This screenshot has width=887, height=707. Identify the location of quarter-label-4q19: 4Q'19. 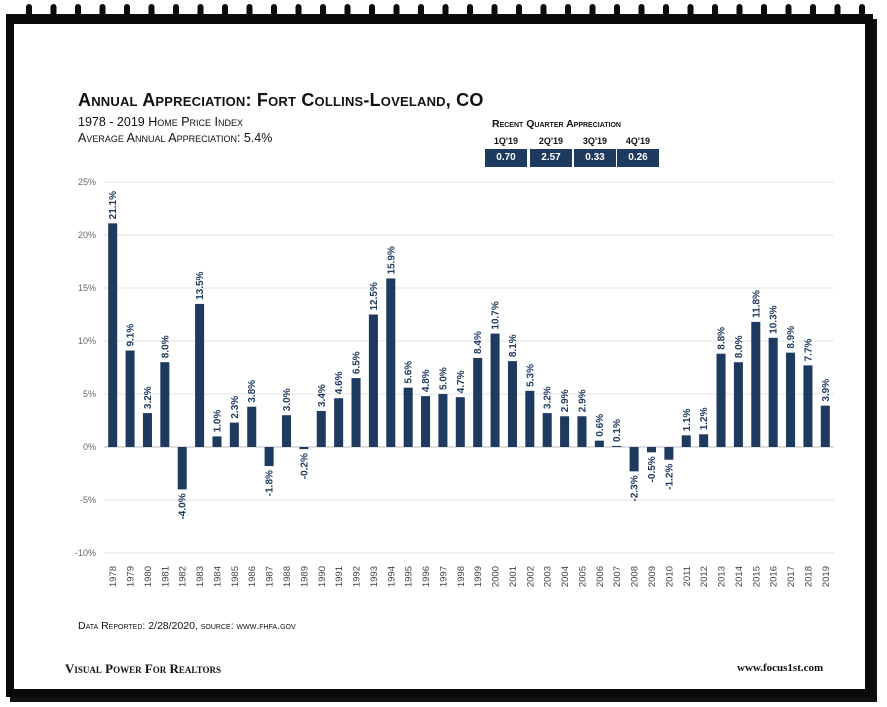
(638, 141).